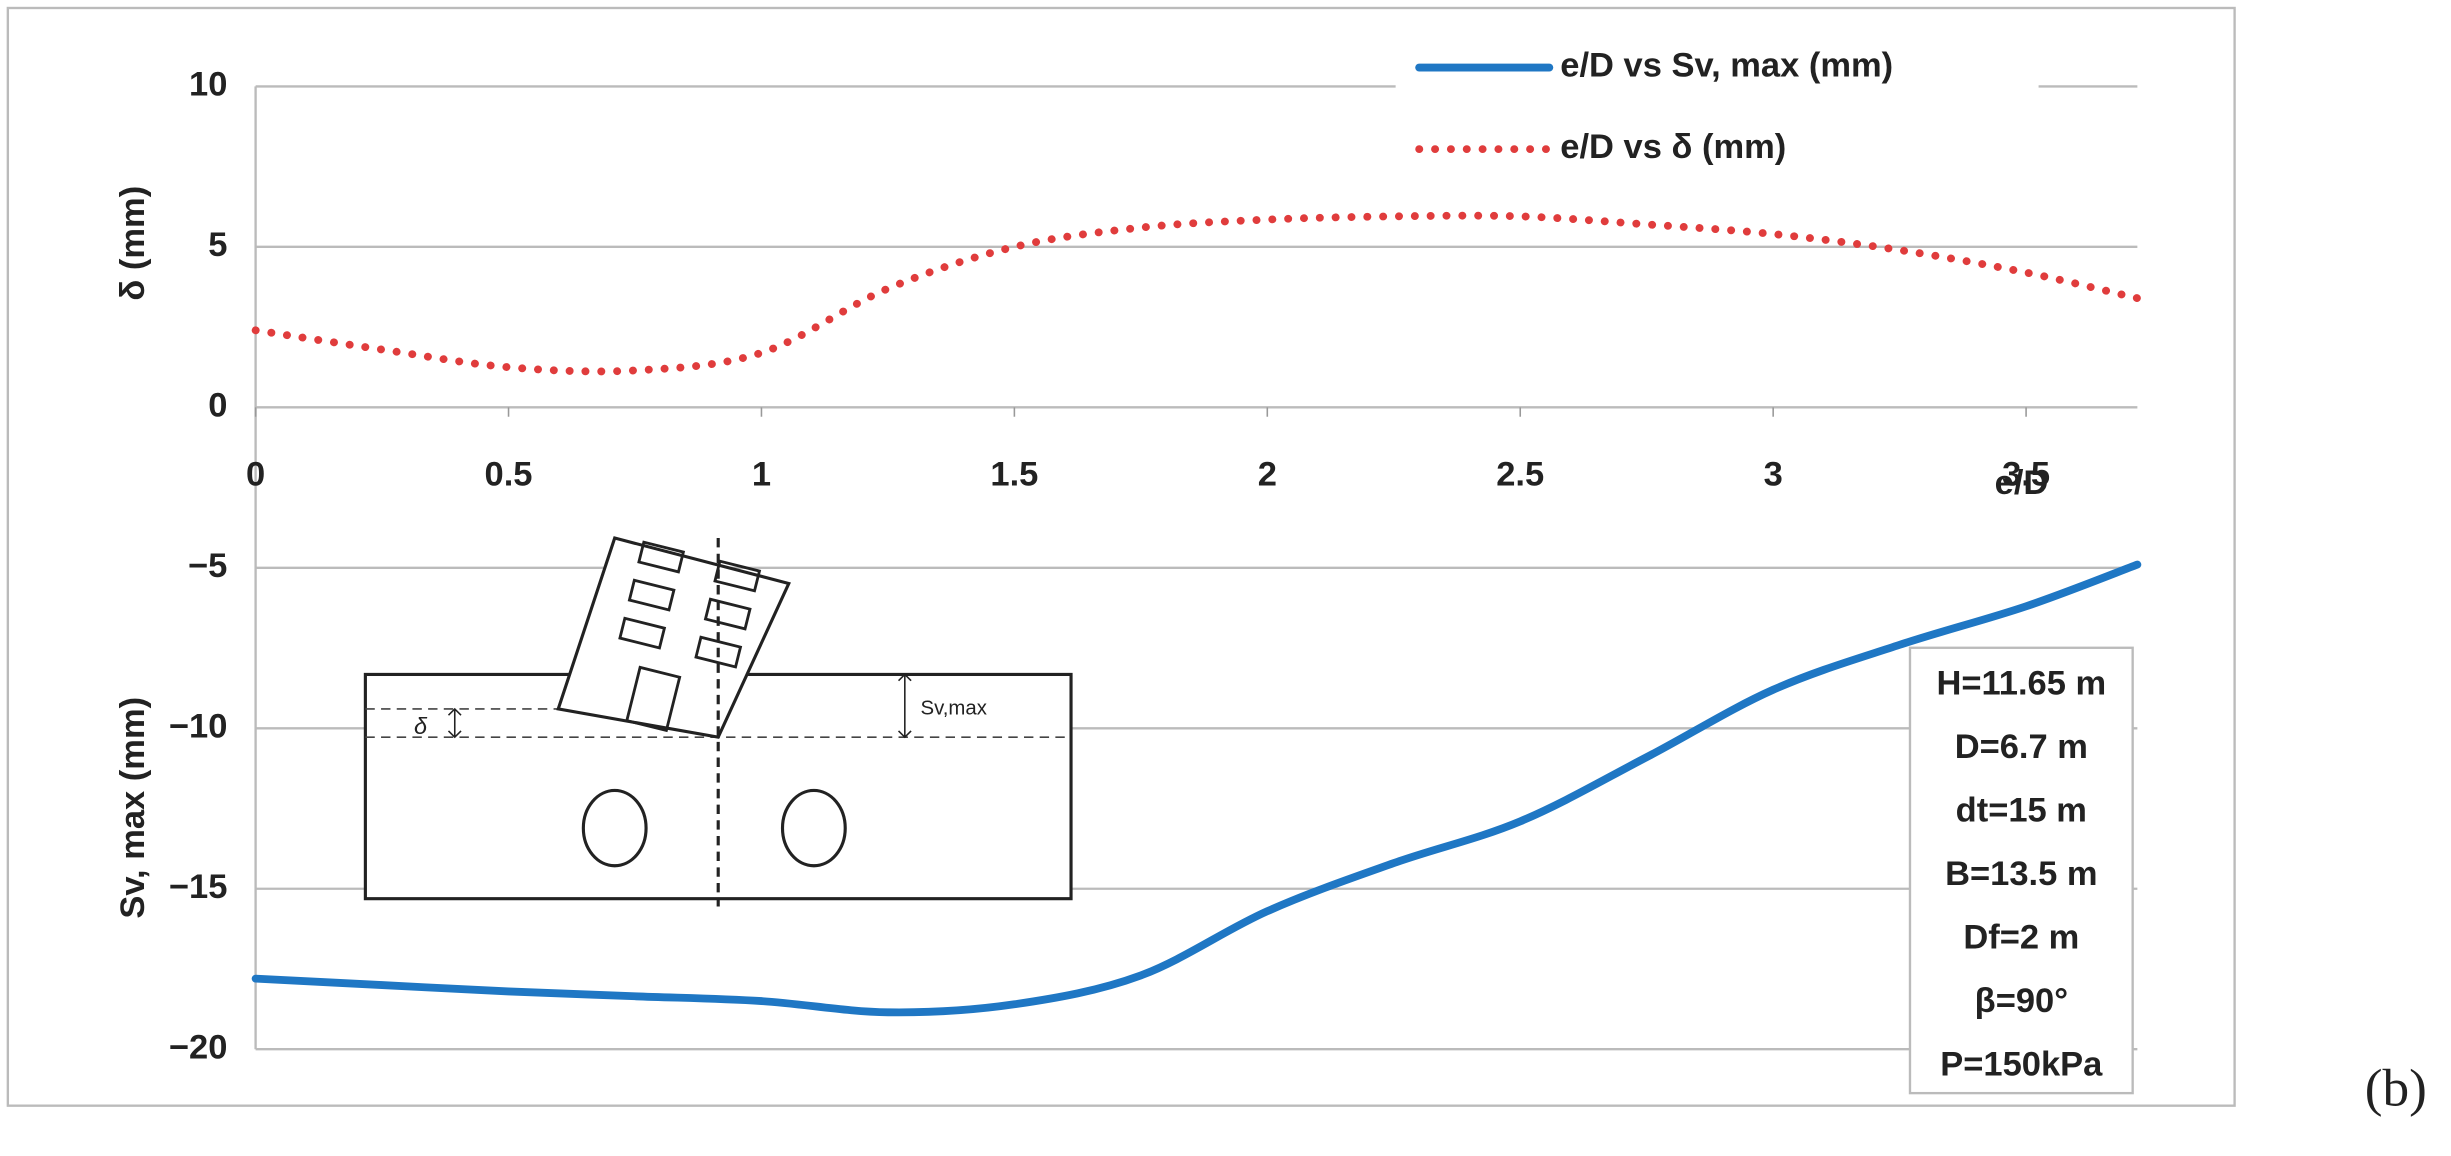 The height and width of the screenshot is (1156, 2451). I want to click on x-tick-label: 0.5, so click(509, 474).